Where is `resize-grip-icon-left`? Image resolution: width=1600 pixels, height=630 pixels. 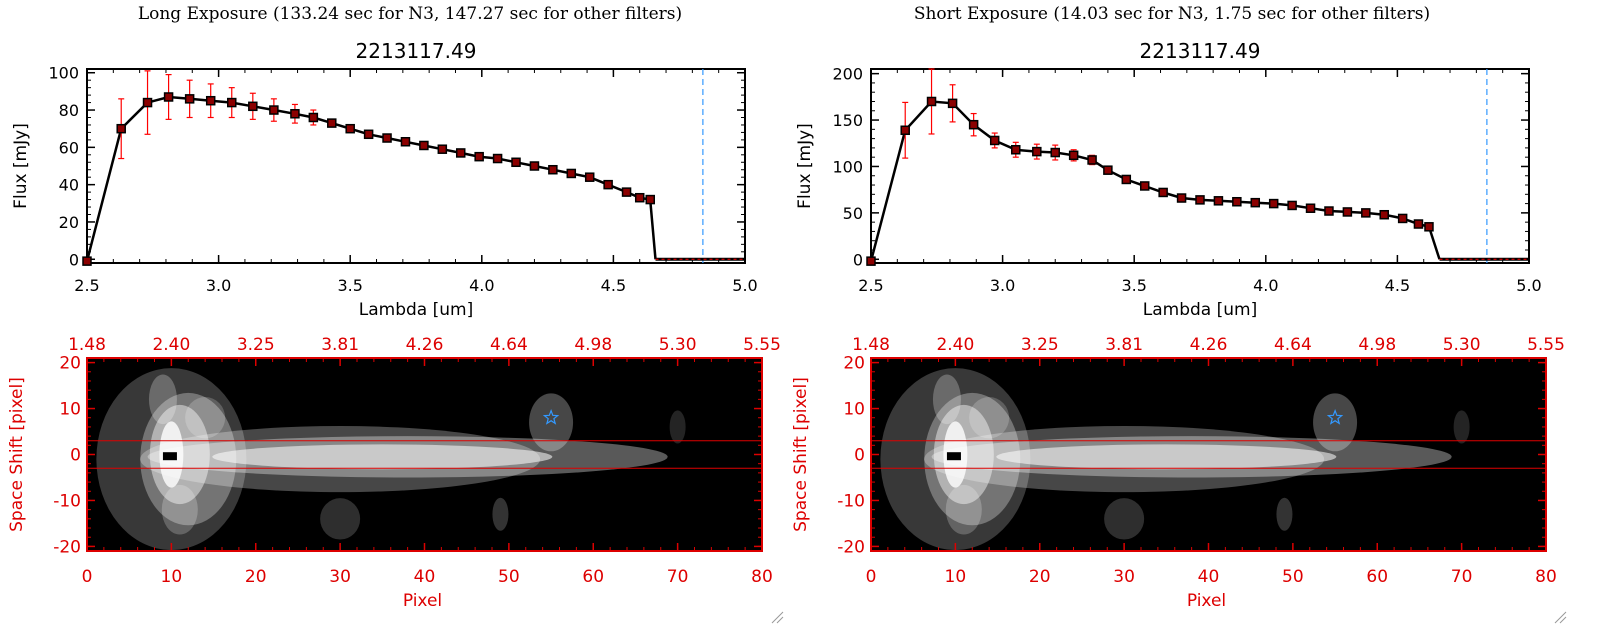
resize-grip-icon-left is located at coordinates (777, 617).